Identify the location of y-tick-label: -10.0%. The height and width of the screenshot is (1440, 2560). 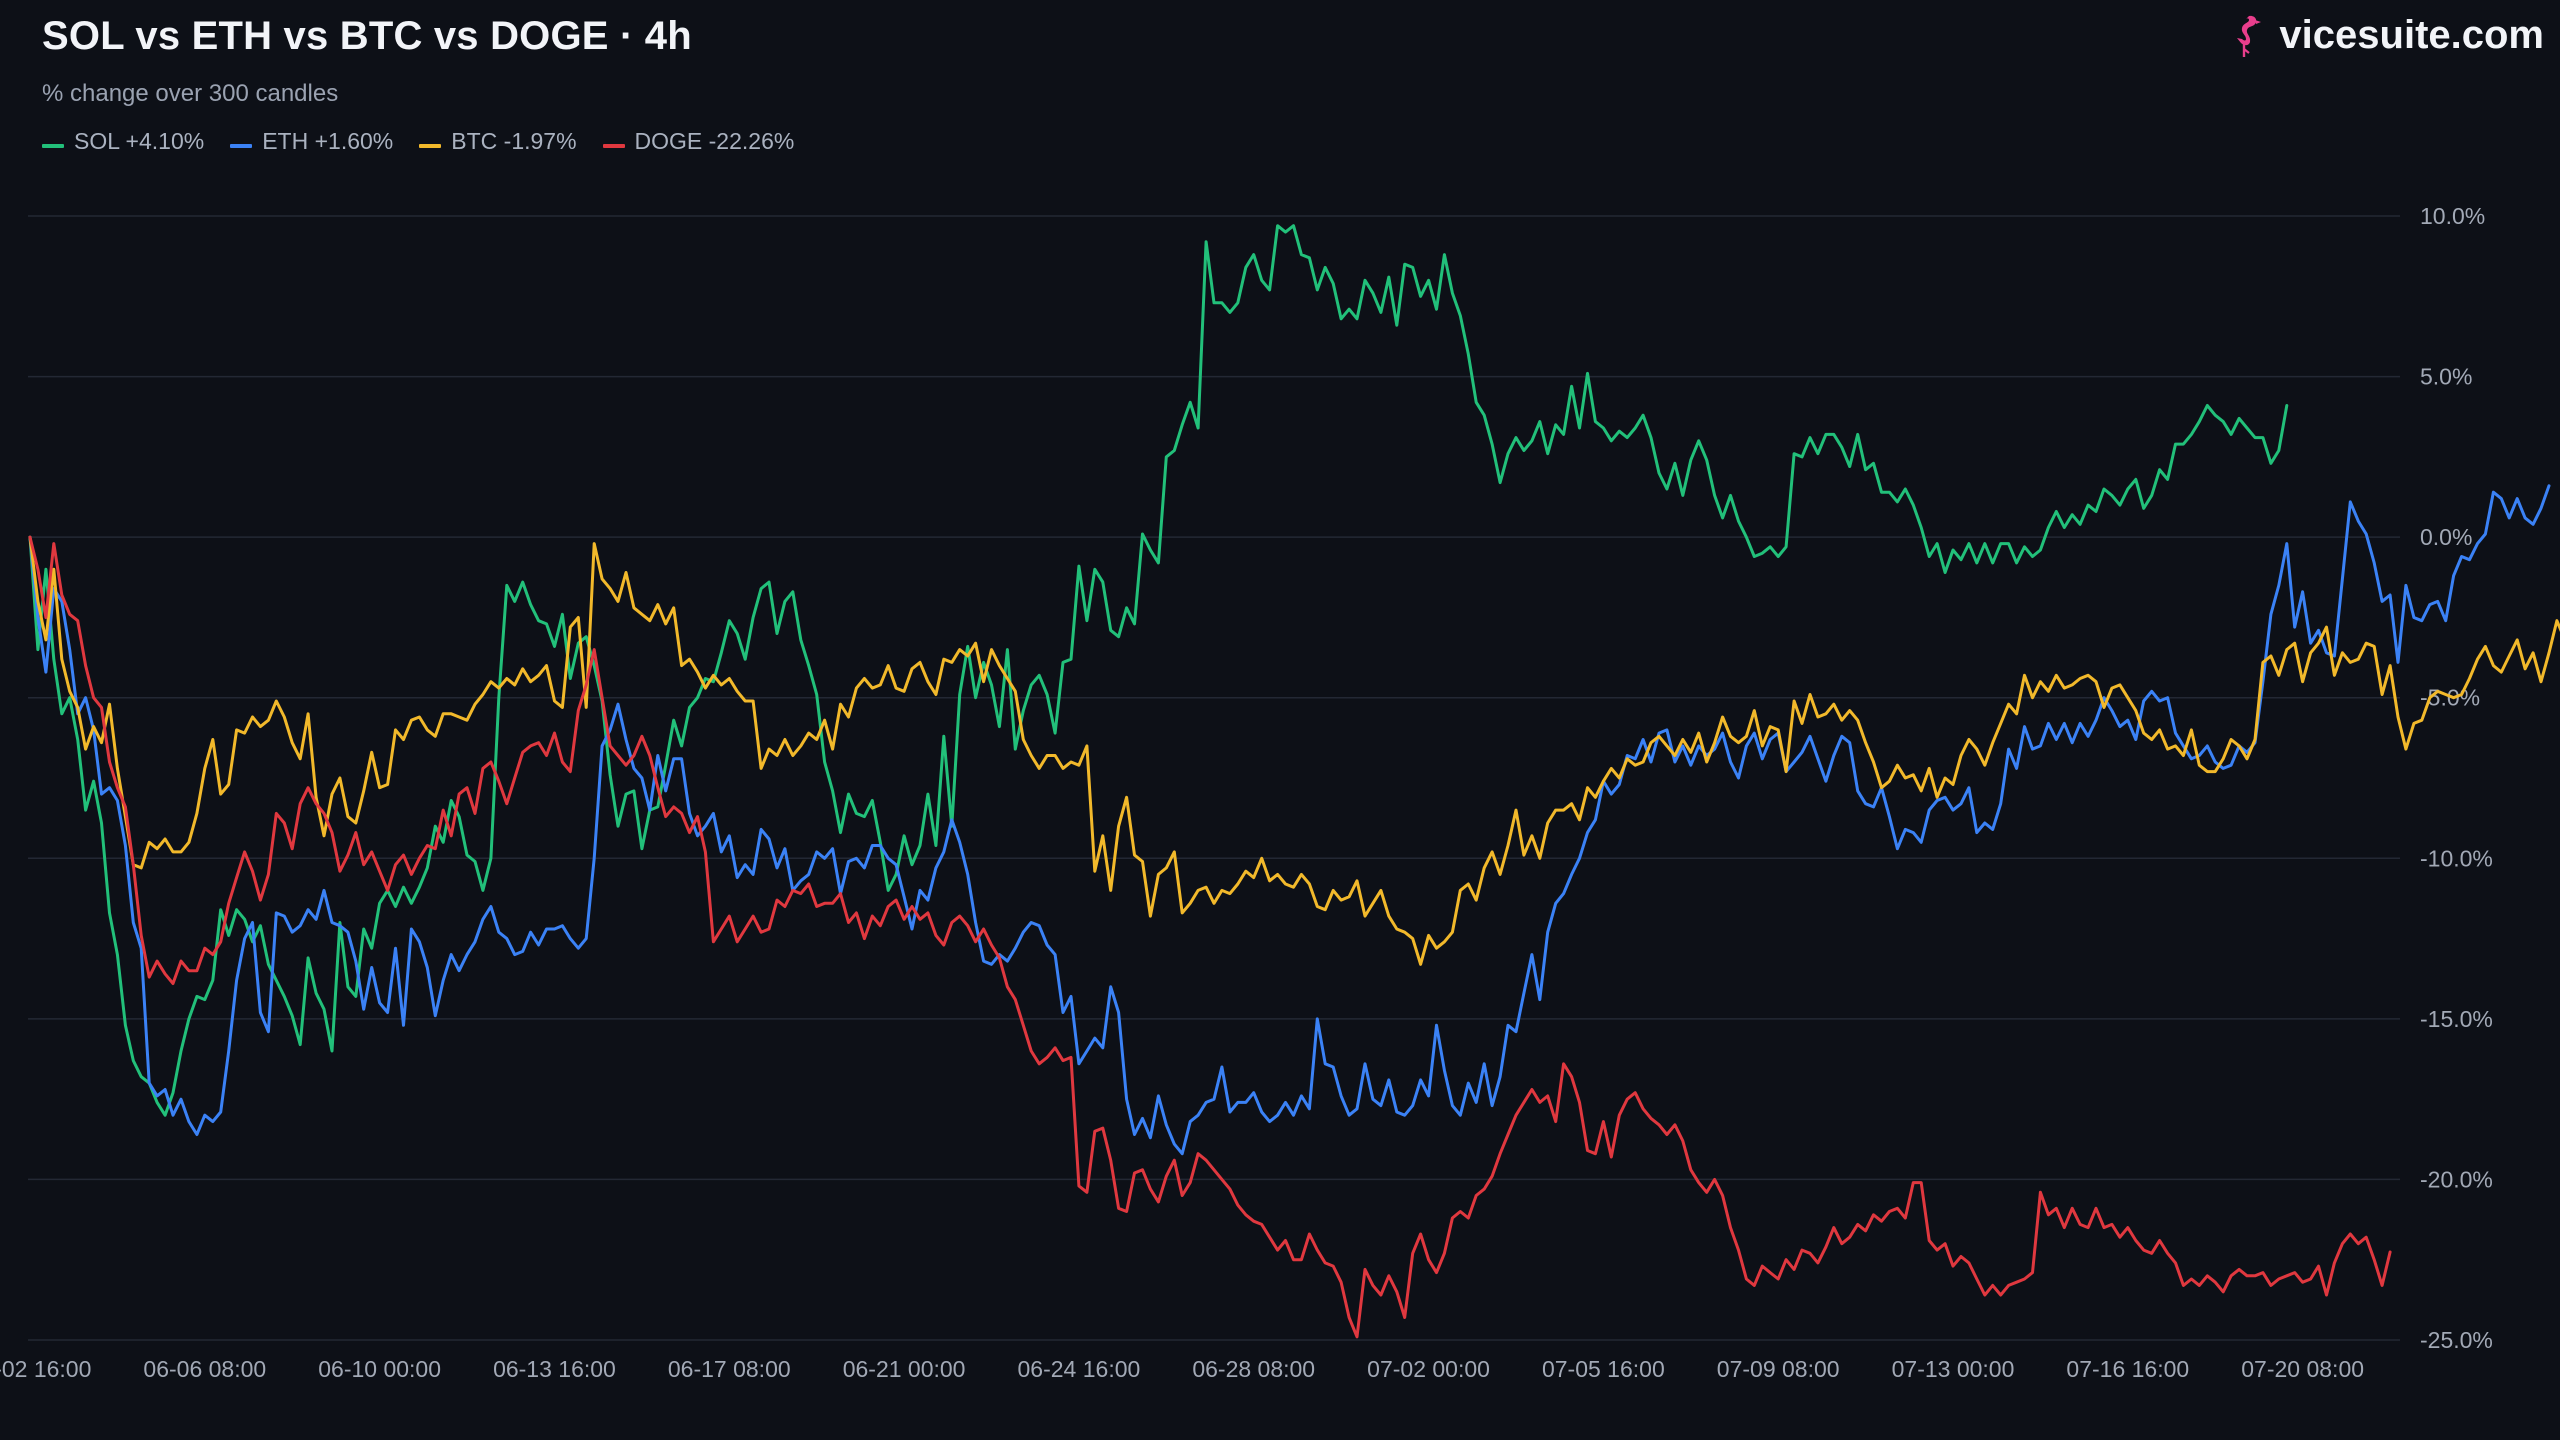
(2456, 858).